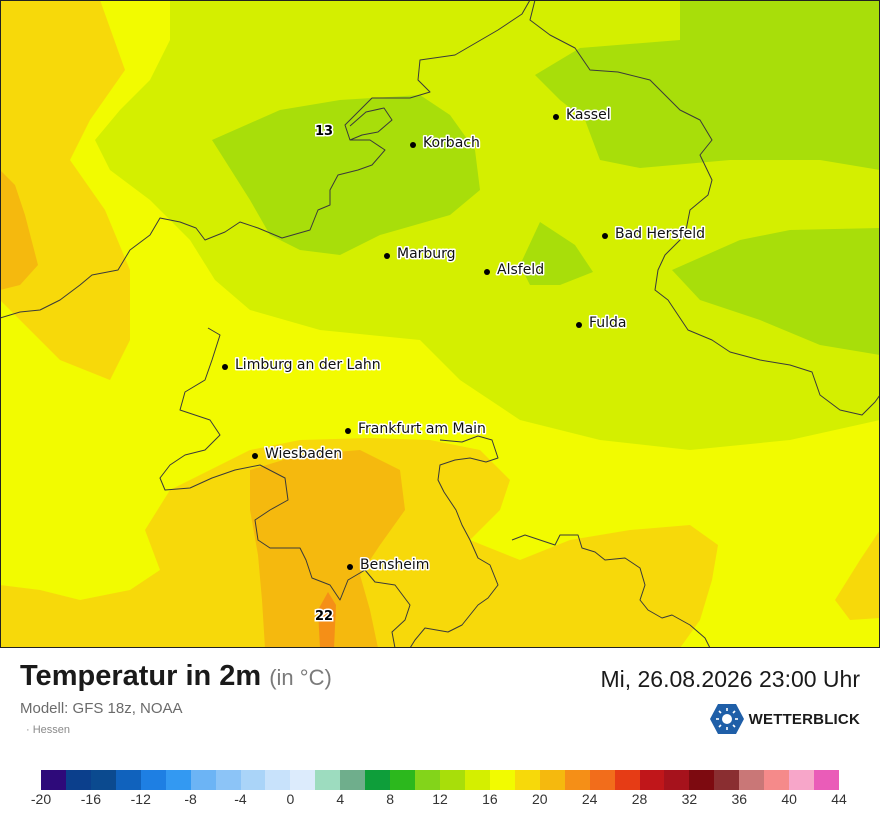  I want to click on temp-zone-24-spot, so click(327, 620).